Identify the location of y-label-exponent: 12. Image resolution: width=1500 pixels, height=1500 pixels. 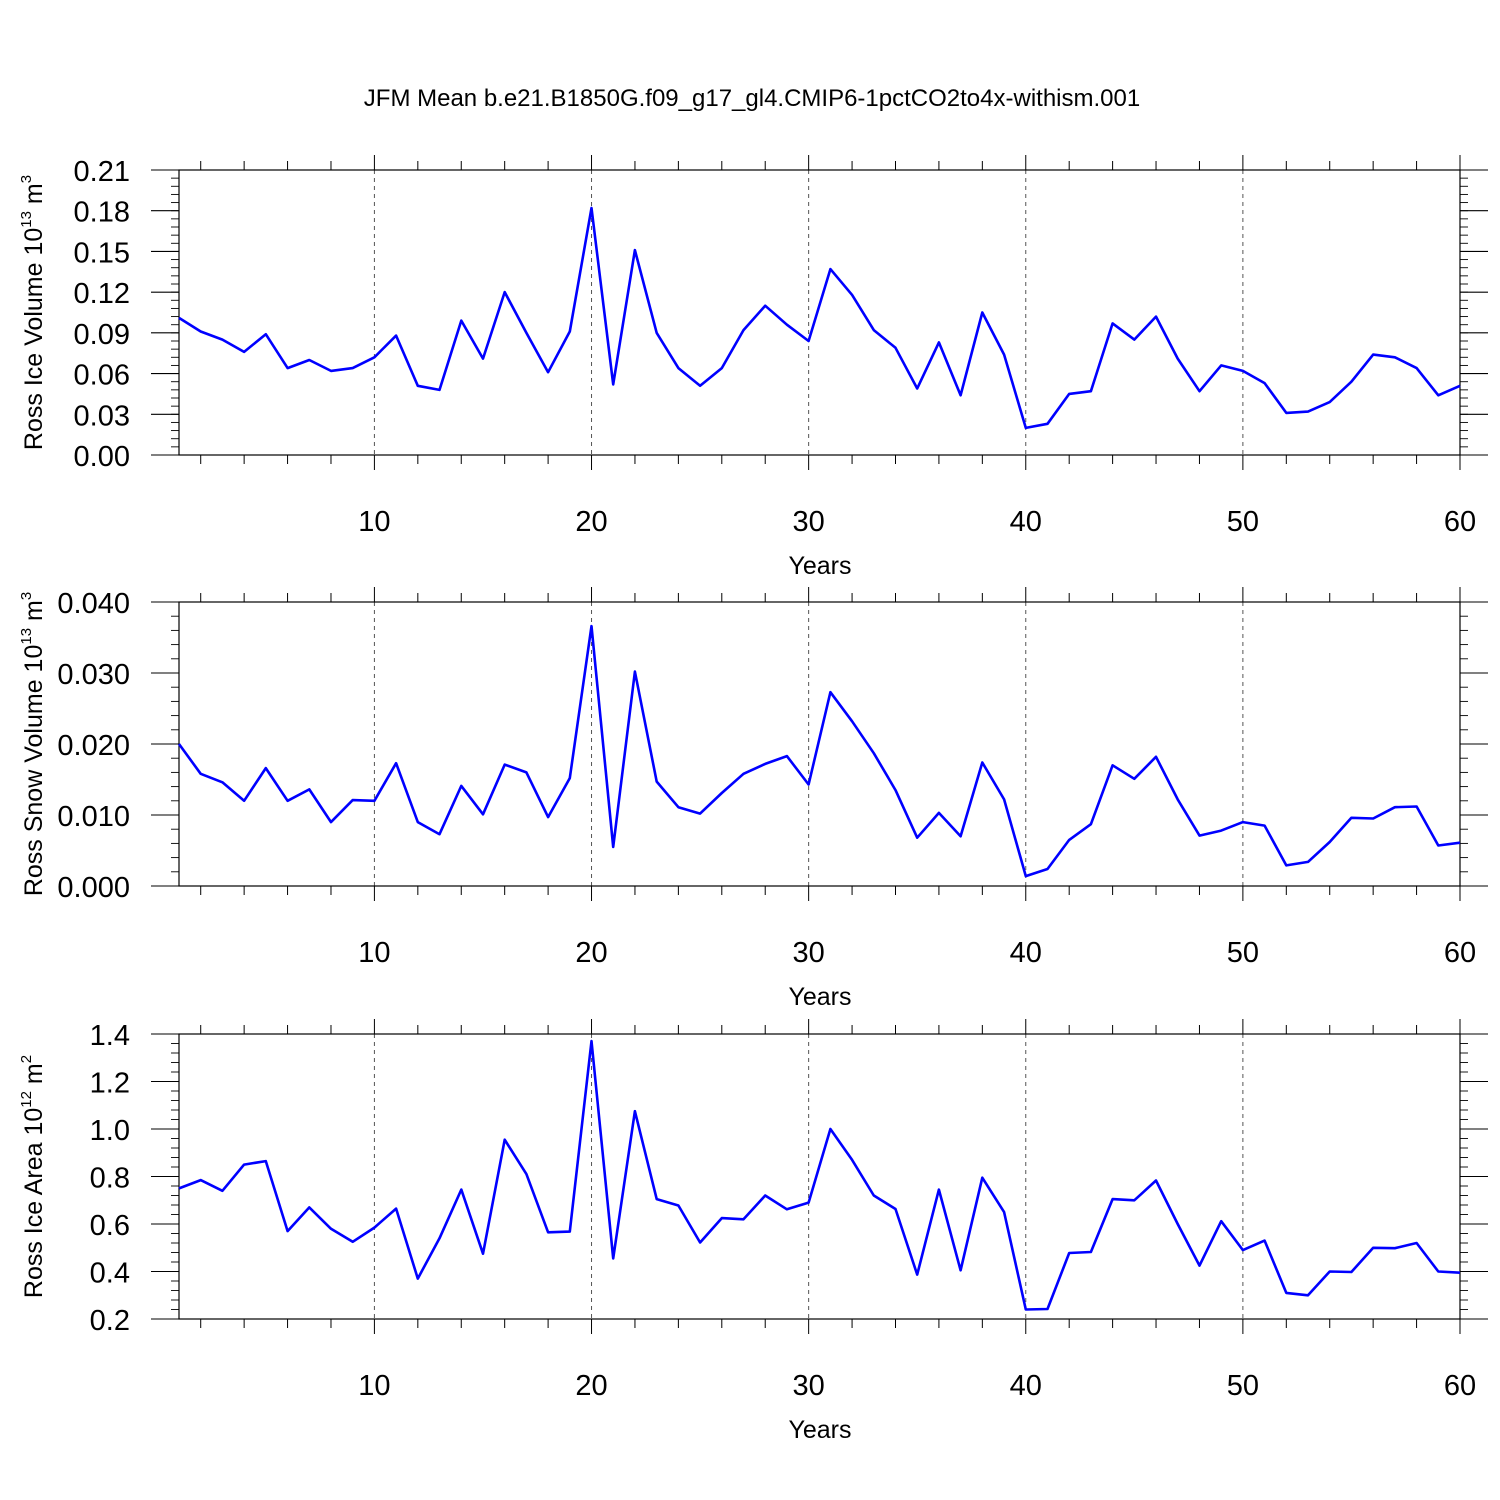
(26, 1099).